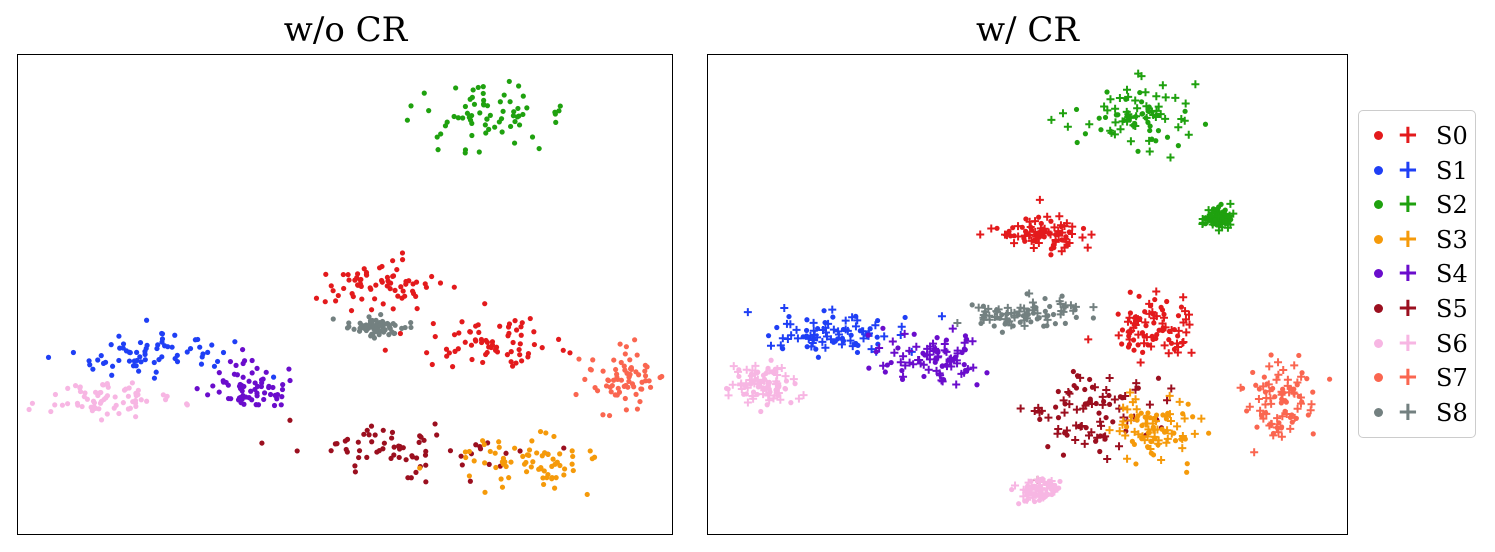  Describe the element at coordinates (1418, 308) in the screenshot. I see `legend-item-s5: + S5` at that location.